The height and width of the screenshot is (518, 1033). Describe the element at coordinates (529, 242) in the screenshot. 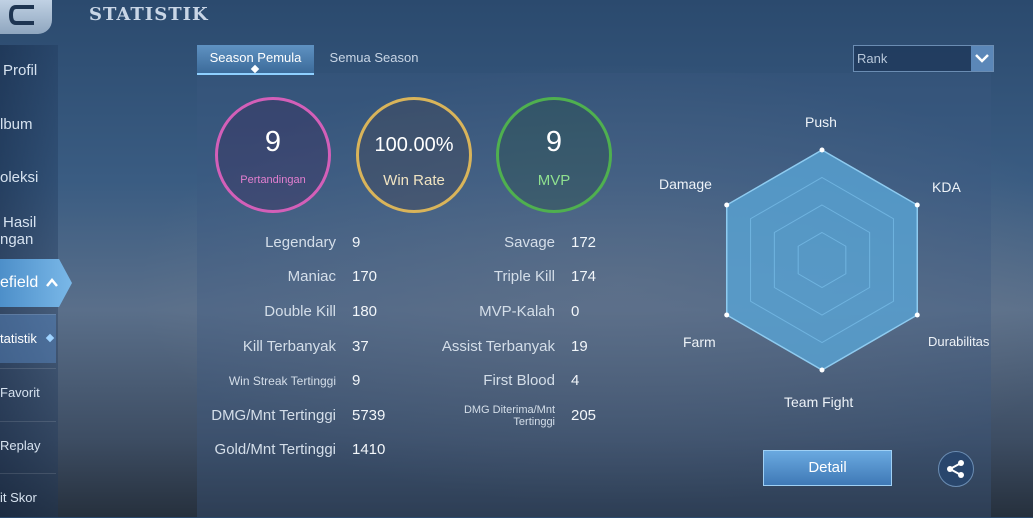

I see `stat-label-savage: Savage` at that location.